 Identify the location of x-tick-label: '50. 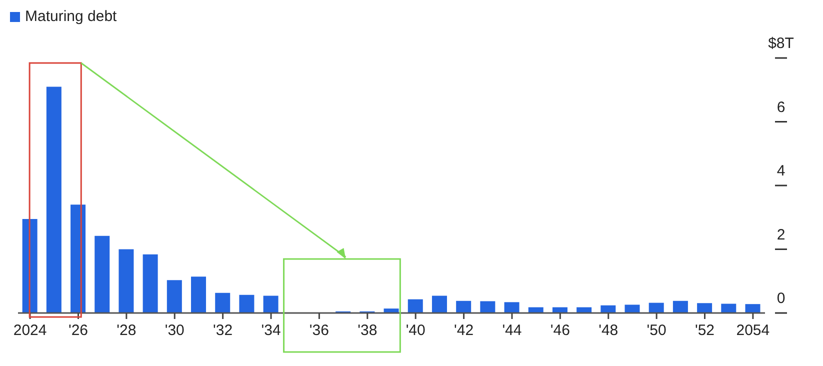
(656, 330).